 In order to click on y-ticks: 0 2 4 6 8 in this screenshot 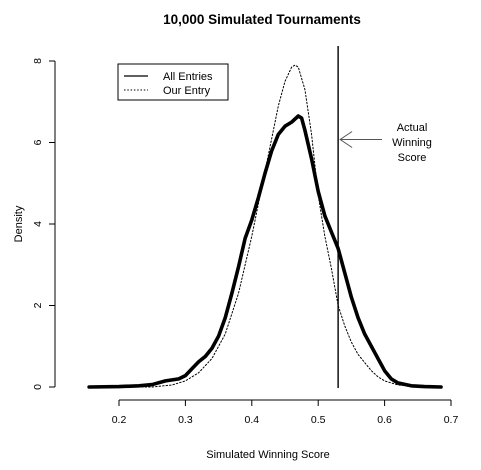, I will do `click(43, 224)`.